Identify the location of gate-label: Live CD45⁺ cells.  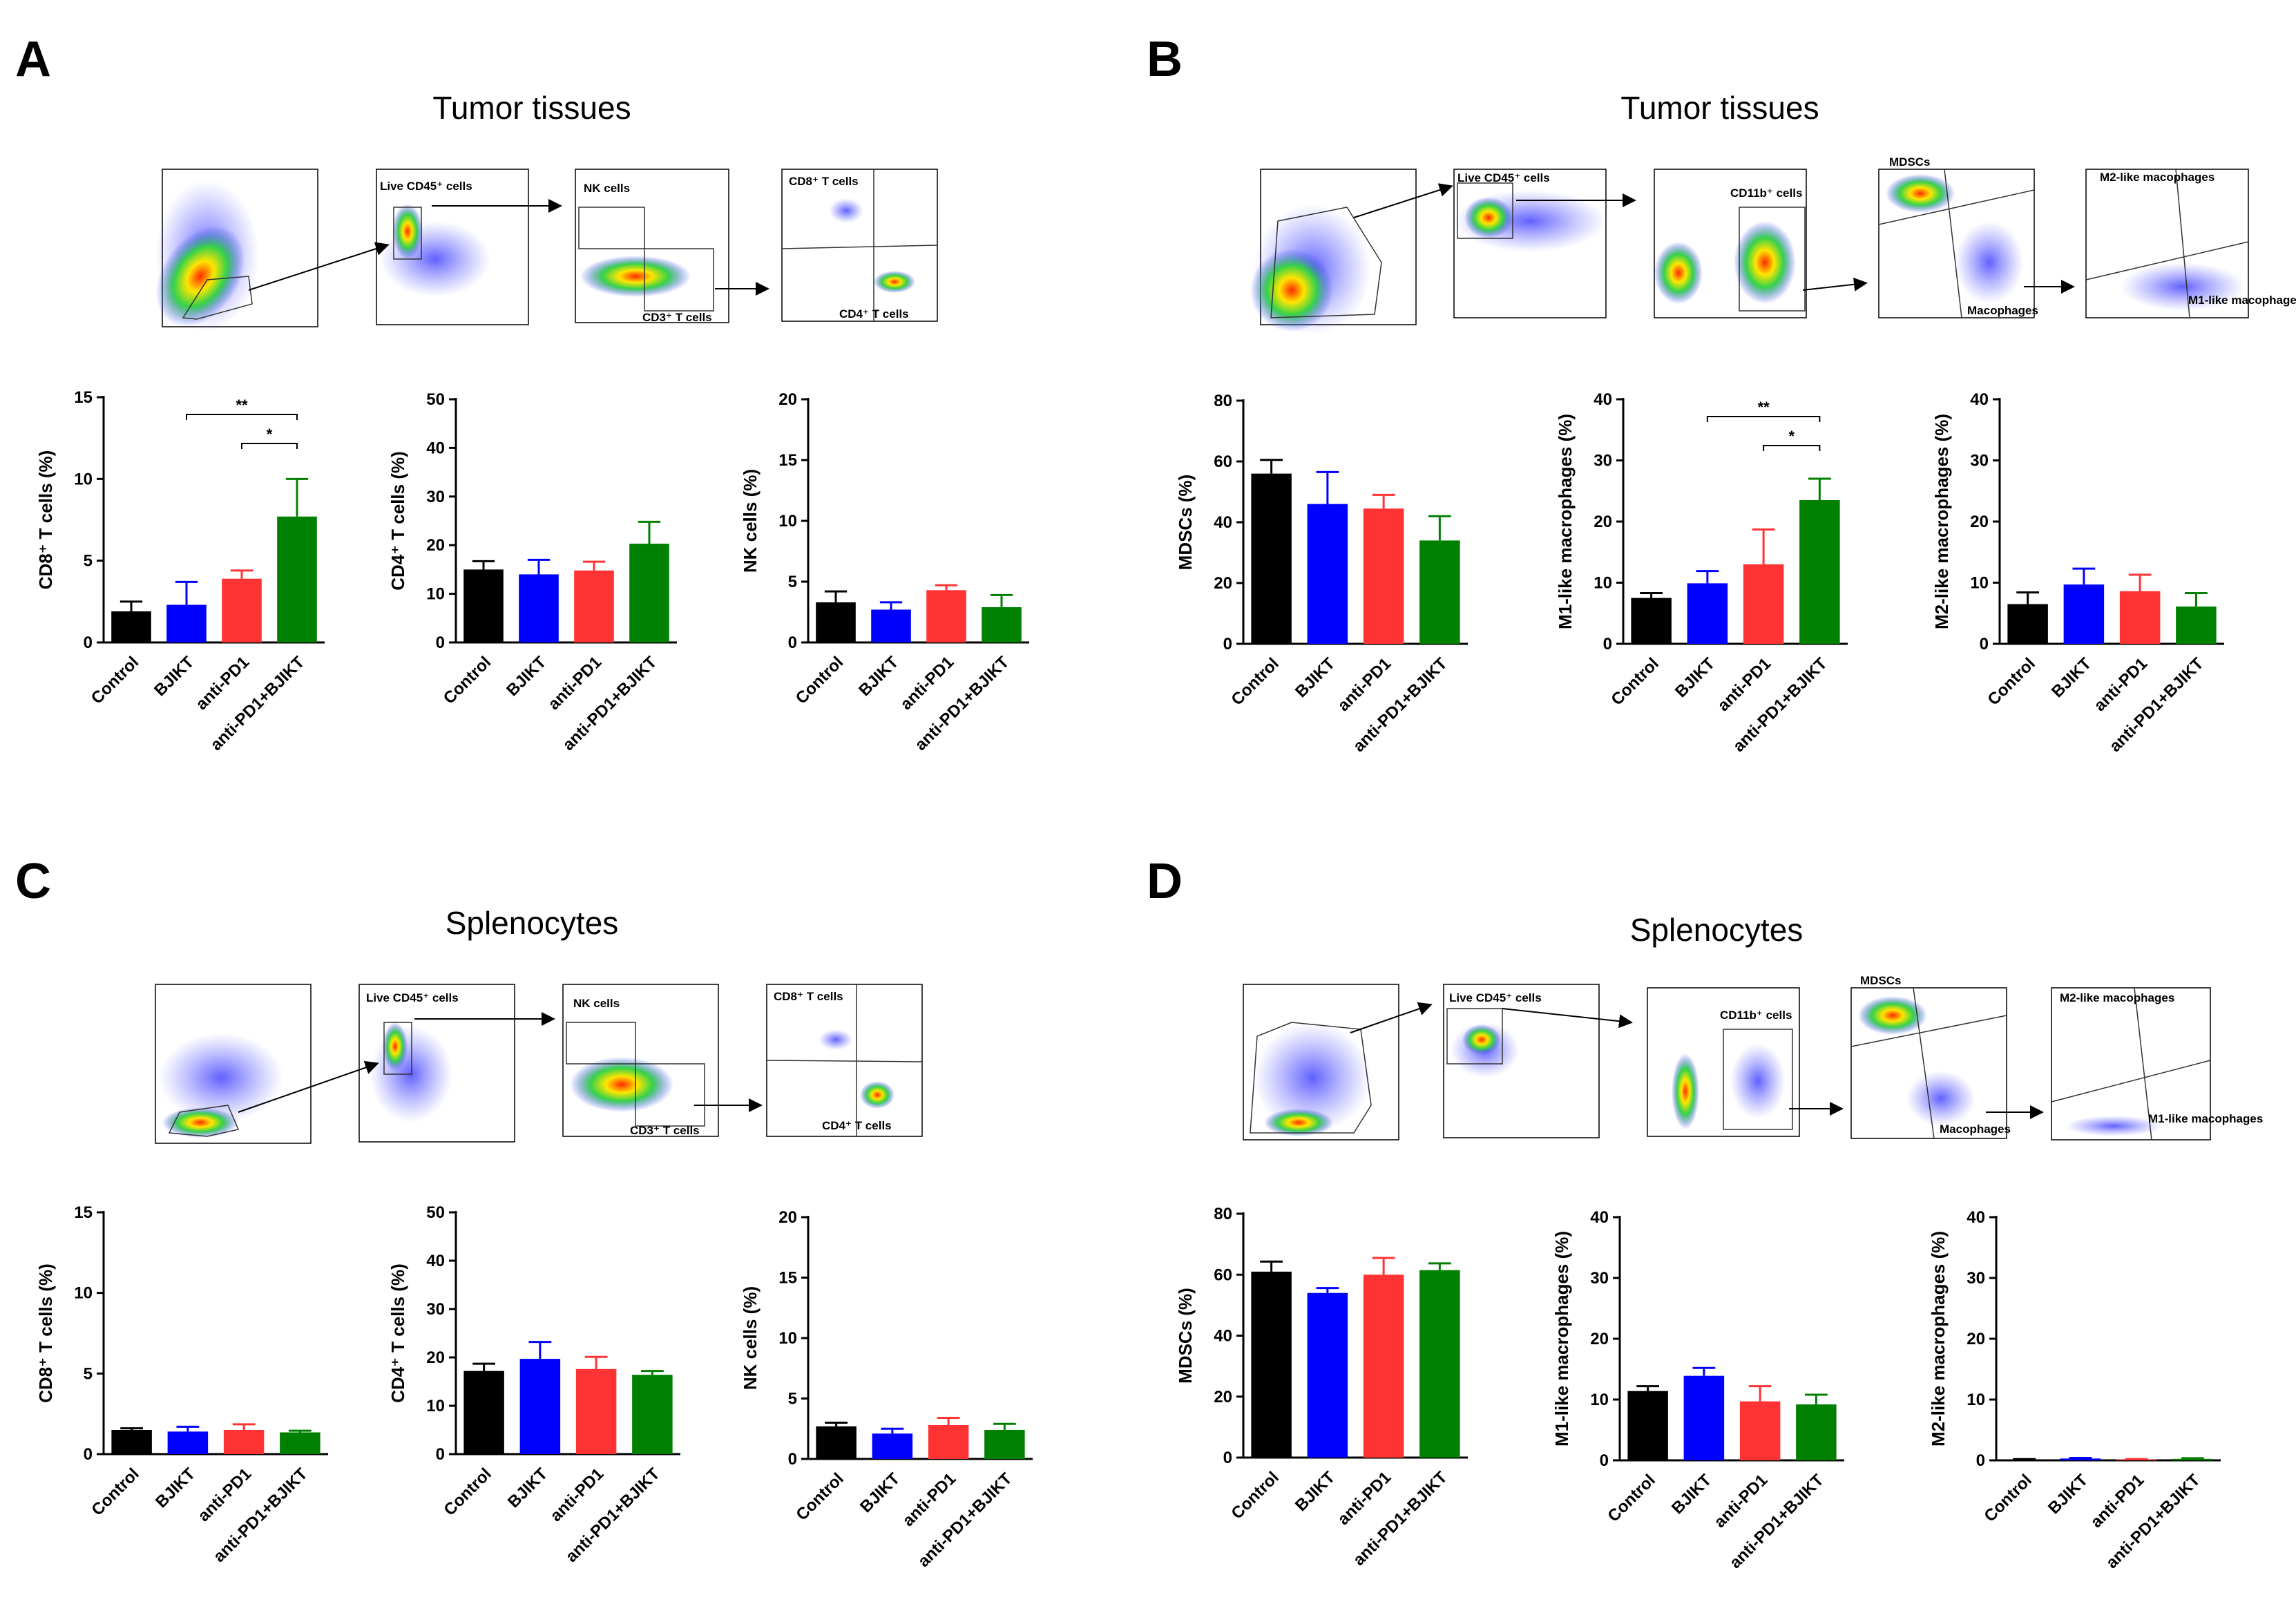
(1503, 177).